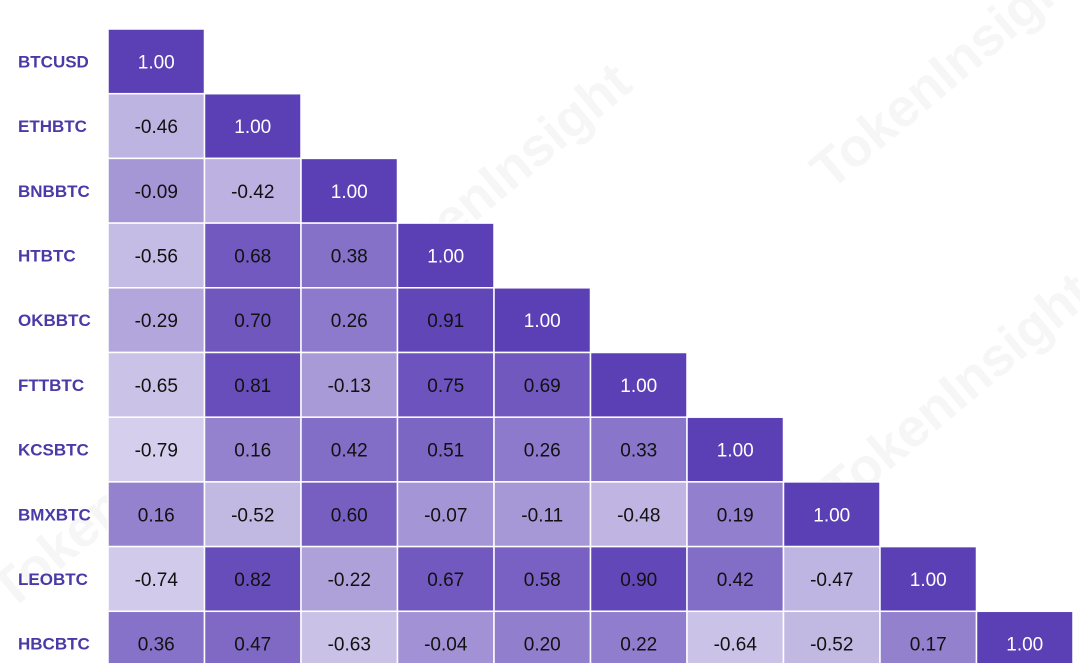 This screenshot has width=1080, height=663. I want to click on cell-value-label: 0.69, so click(542, 386).